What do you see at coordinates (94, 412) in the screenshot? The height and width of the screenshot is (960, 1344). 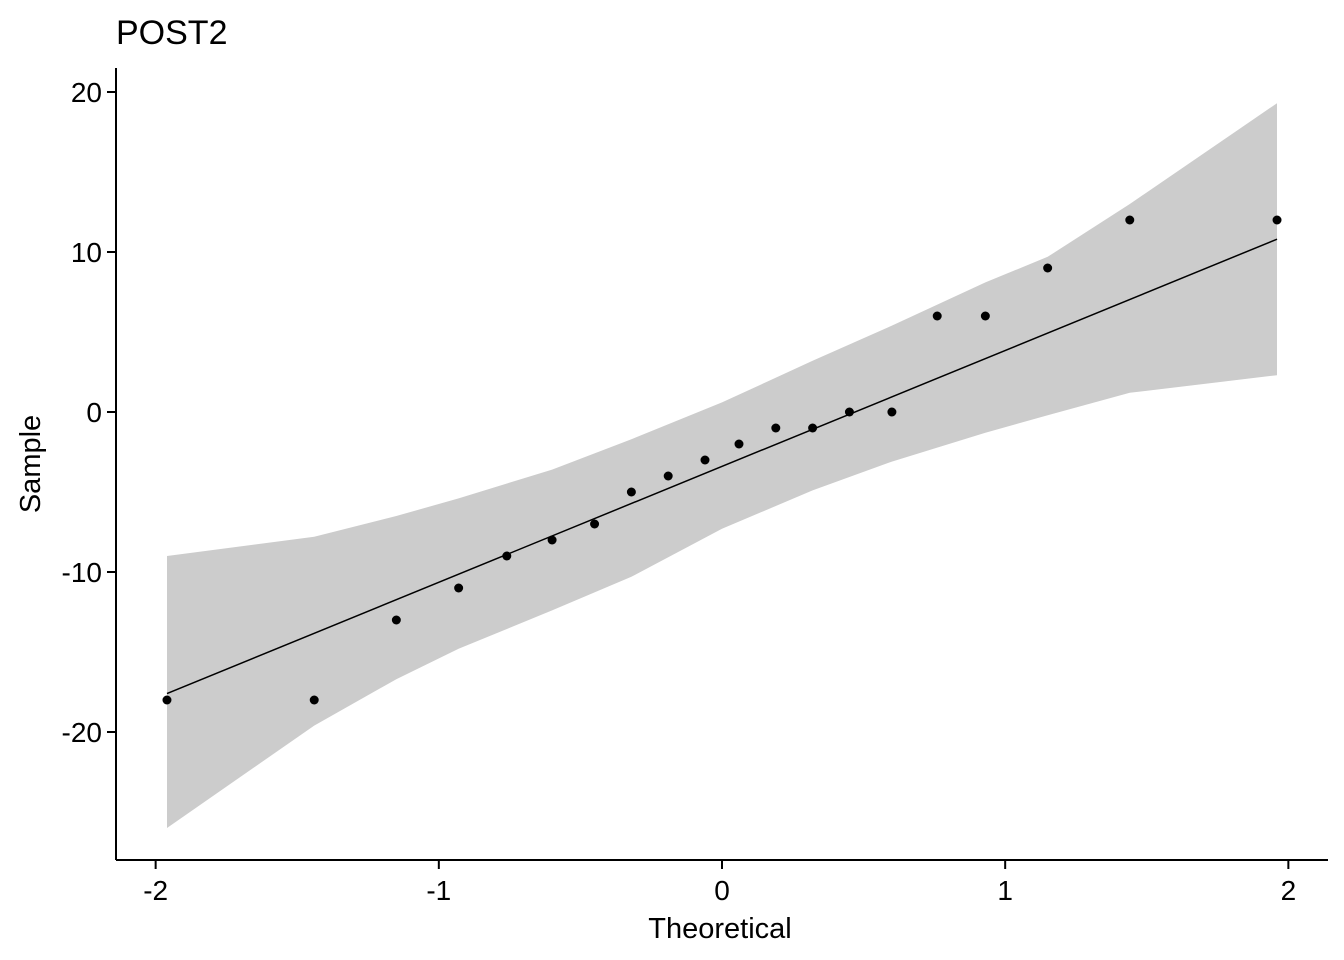 I see `y-tick-label: 0` at bounding box center [94, 412].